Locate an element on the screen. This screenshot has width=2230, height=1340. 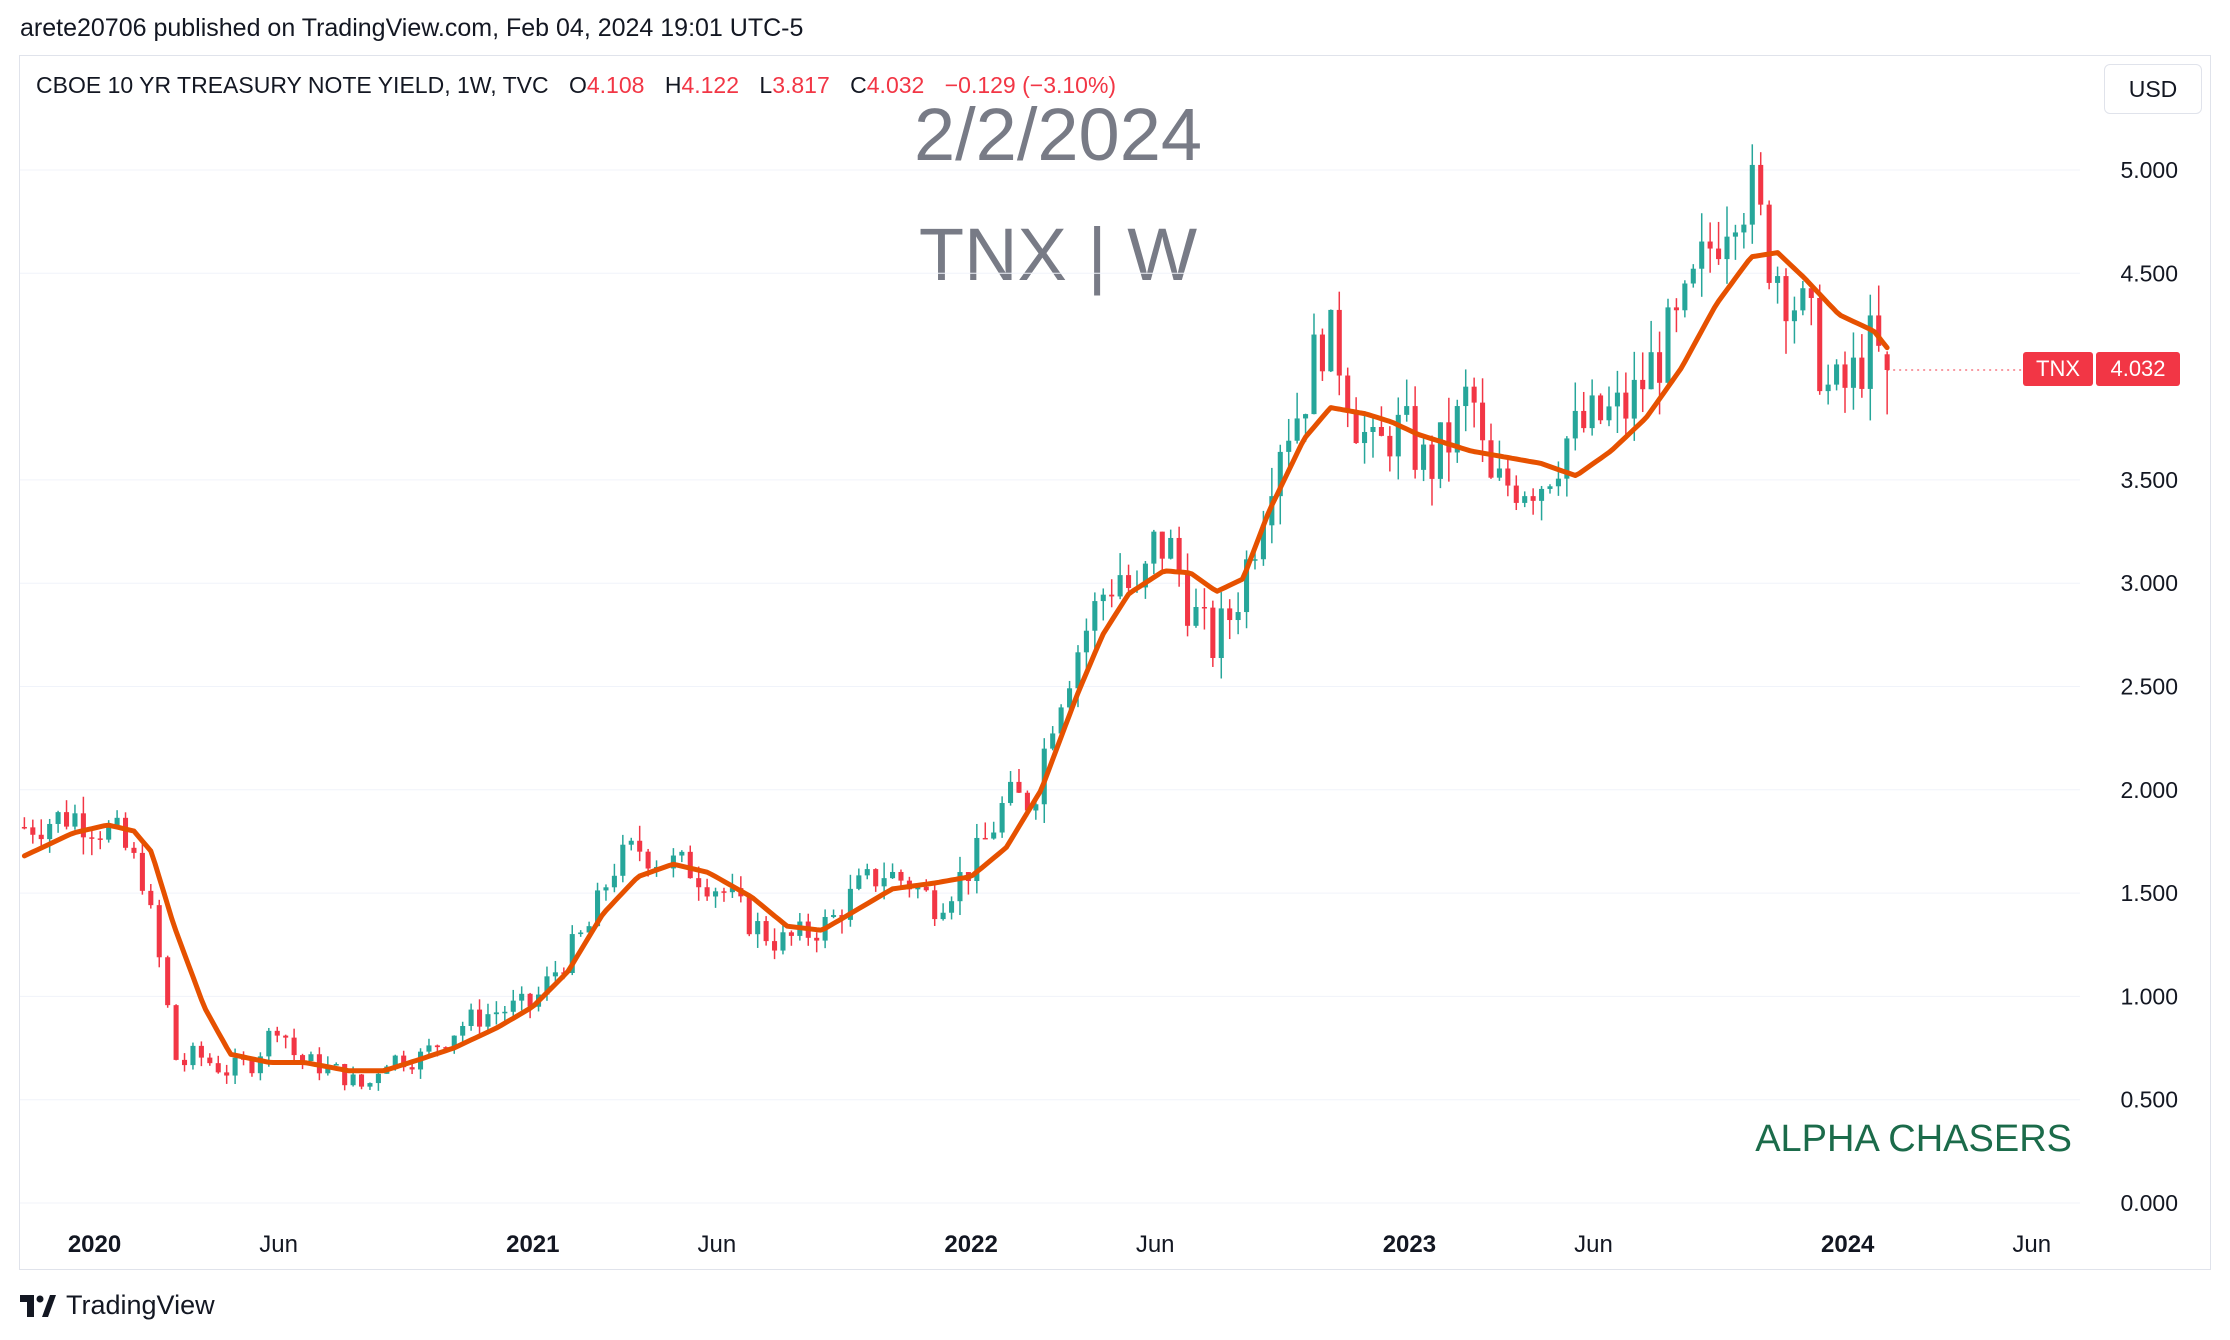
currency-button: USD is located at coordinates (2153, 89).